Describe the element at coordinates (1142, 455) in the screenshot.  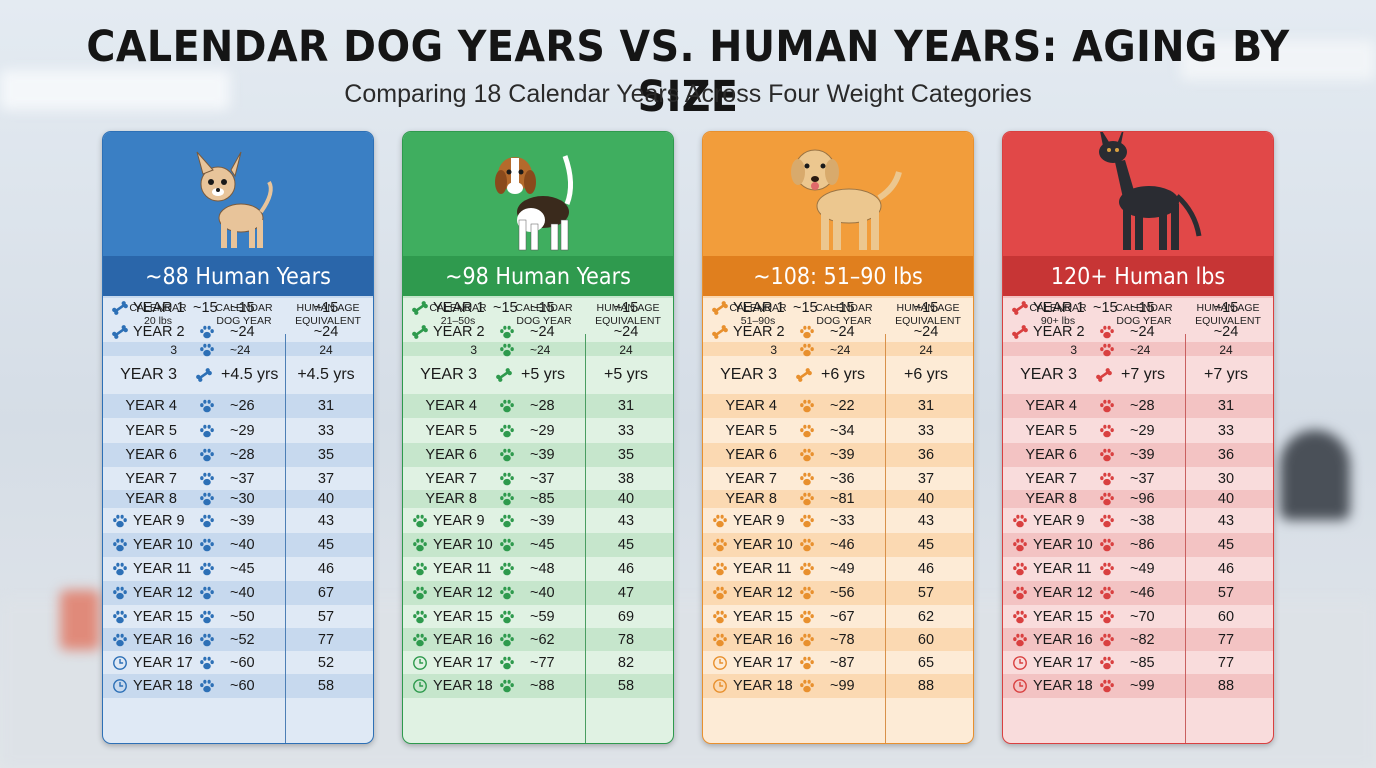
I see `dog-year-value: ~39` at that location.